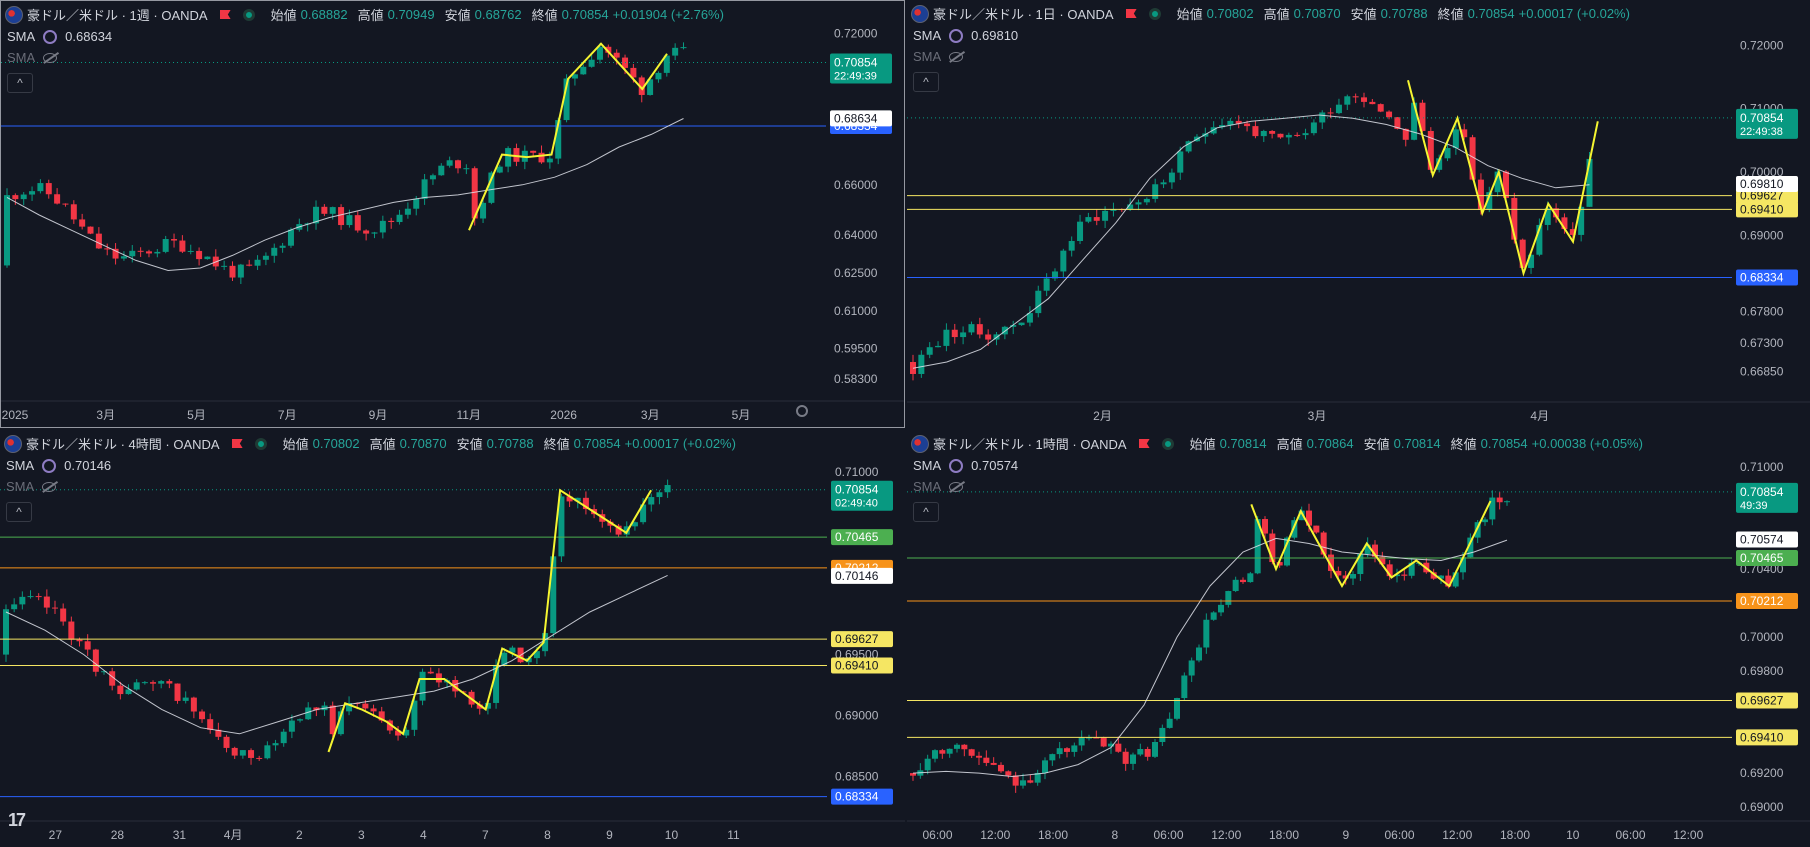 This screenshot has height=847, width=1810. Describe the element at coordinates (123, 444) in the screenshot. I see `symbol-title: 豪ドル／米ドル · 4時間 · OANDA` at that location.